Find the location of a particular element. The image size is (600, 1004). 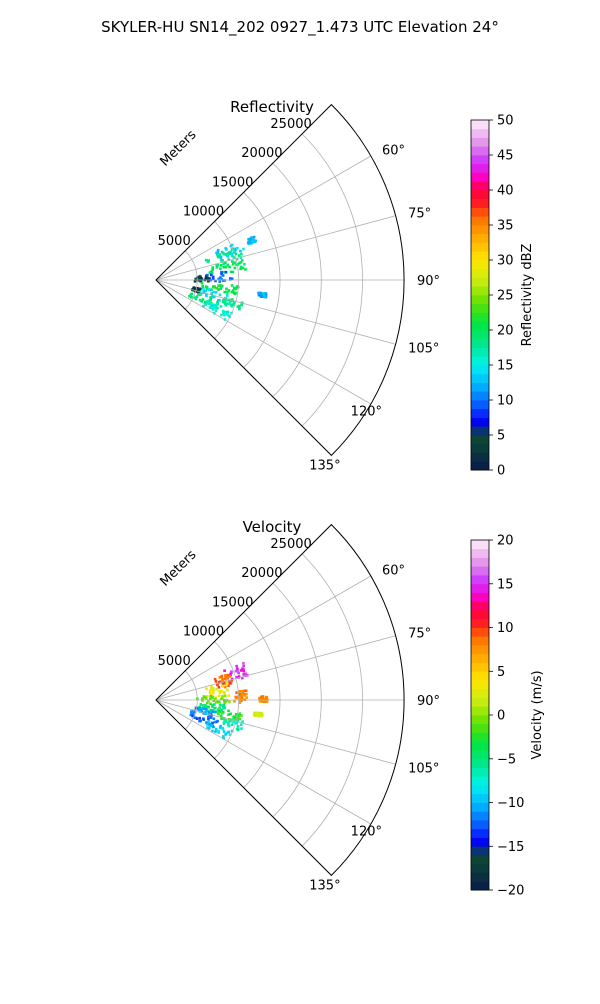

reflectivity-range-ticks: 5000 10000 15000 20000 25000 is located at coordinates (235, 183).